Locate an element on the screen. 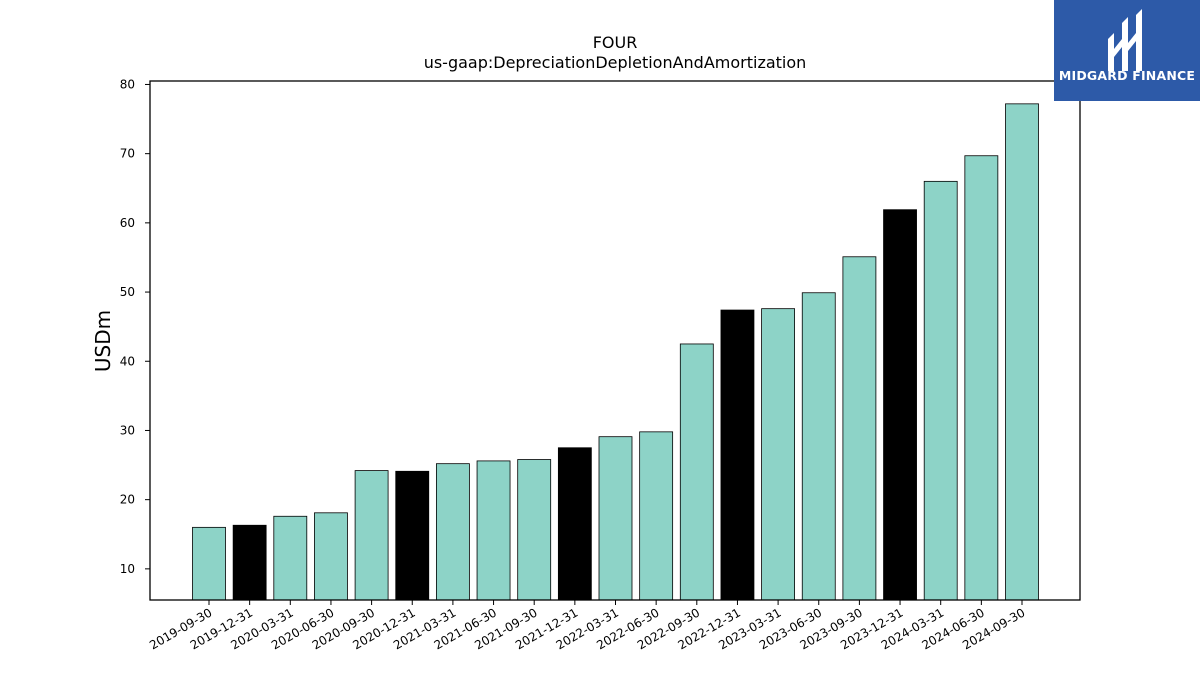 This screenshot has width=1200, height=675. y-tick-label: 20 is located at coordinates (127, 500).